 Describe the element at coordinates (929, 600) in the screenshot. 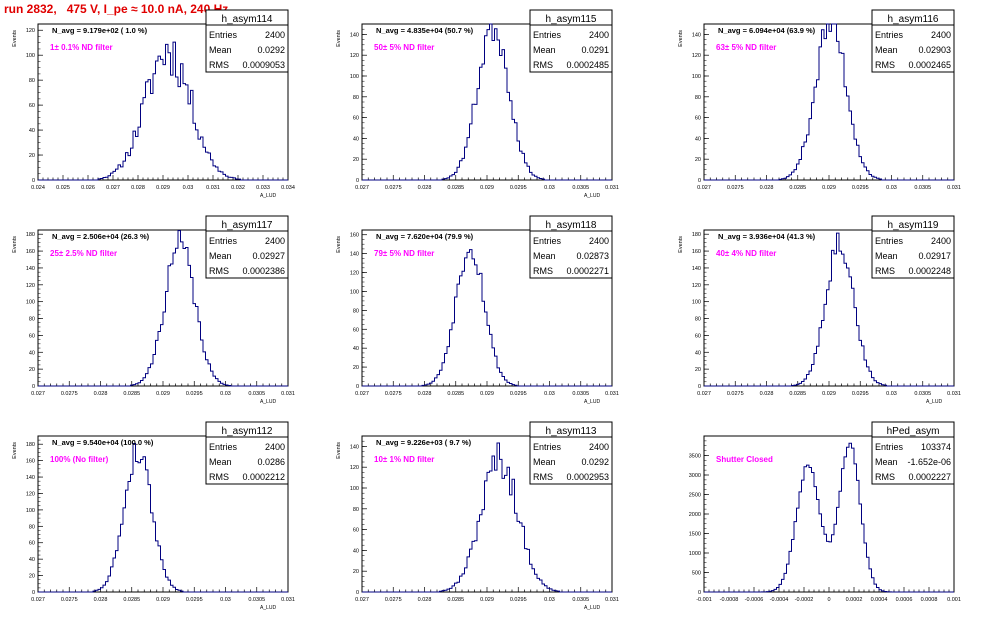

I see `x-tick-label: 0.0008` at that location.